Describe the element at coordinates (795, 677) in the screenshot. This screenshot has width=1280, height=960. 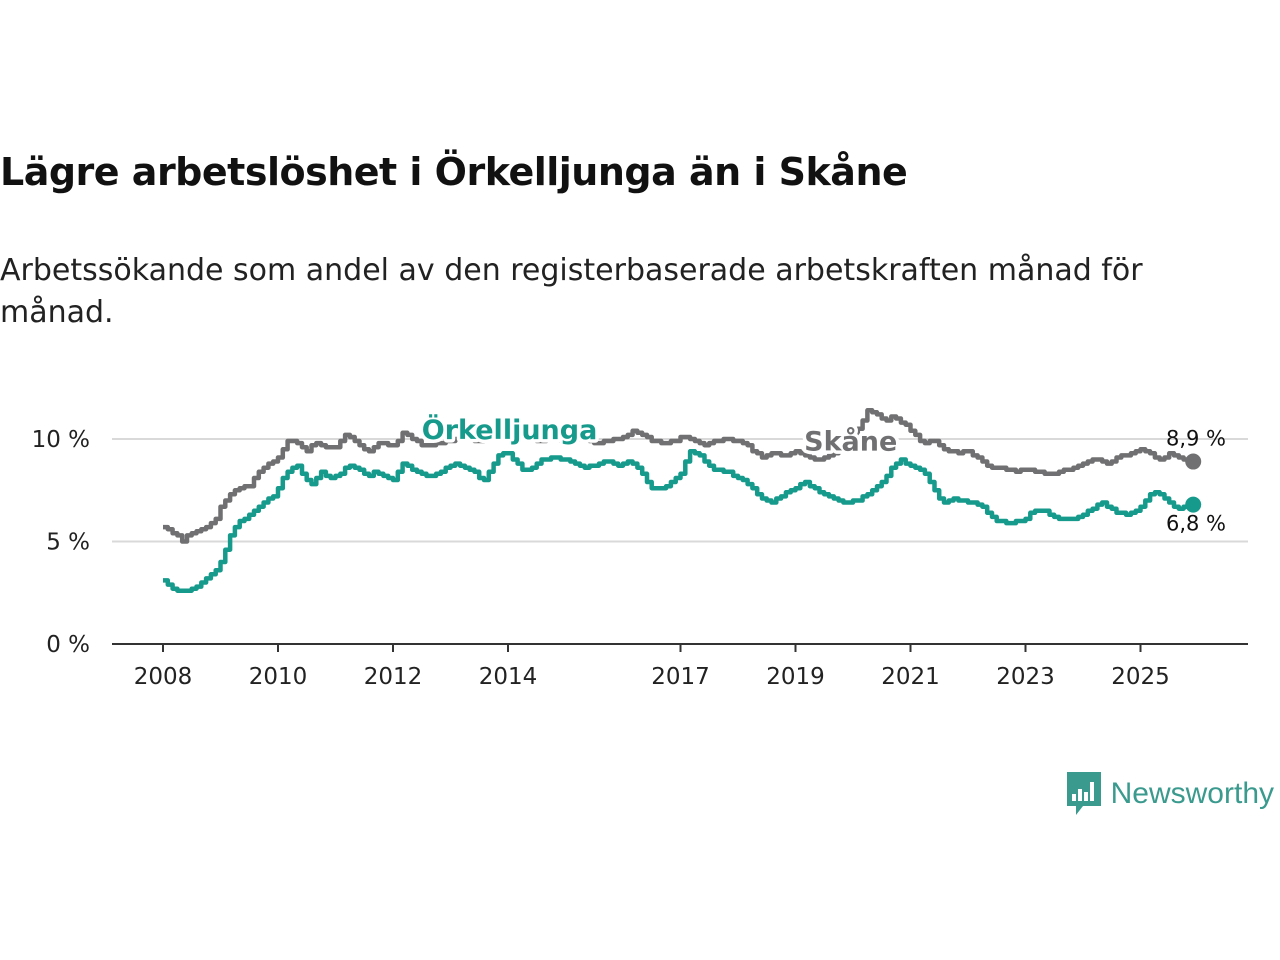
I see `x-tick-label: 2019` at that location.